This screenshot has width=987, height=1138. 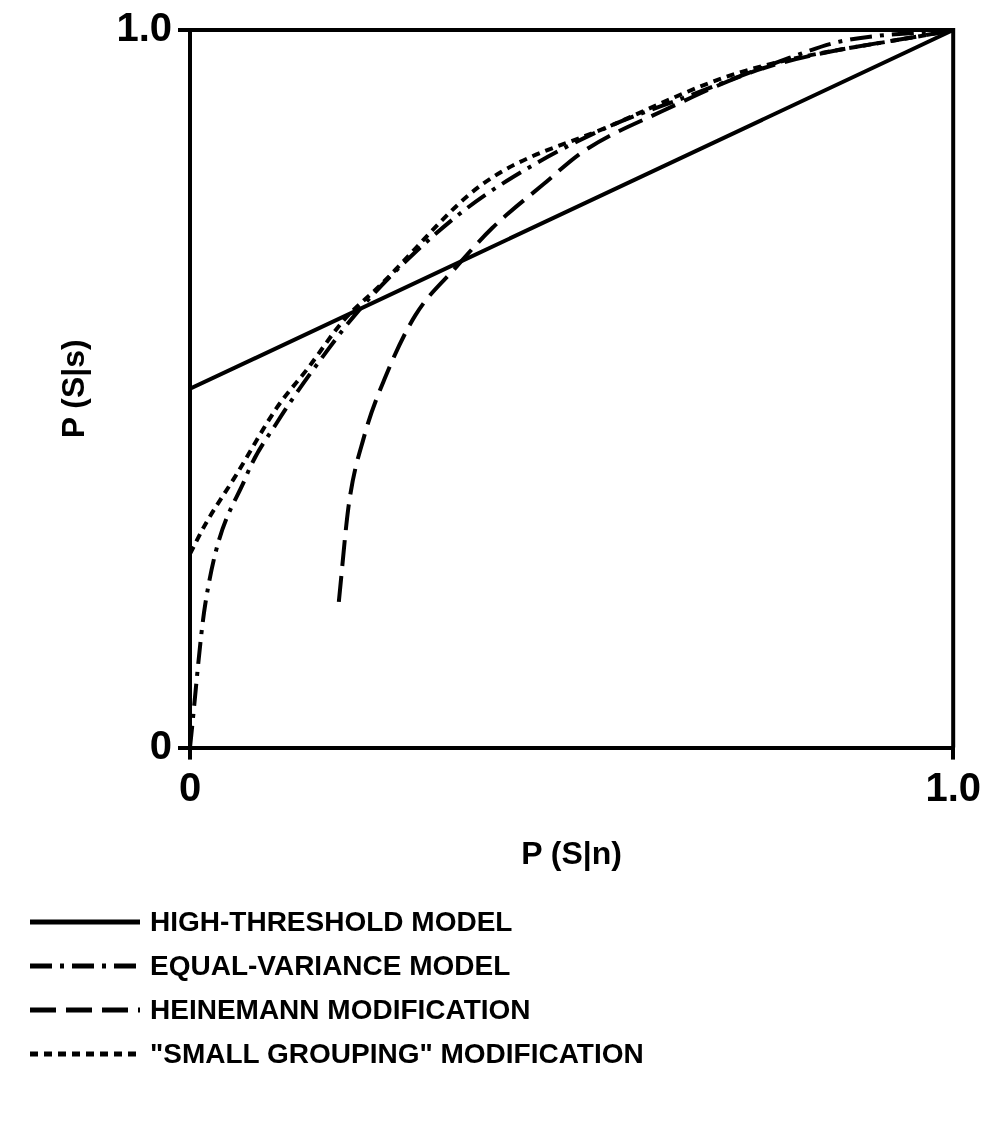 I want to click on legend-label: "SMALL GROUPING" MODIFICATION, so click(x=397, y=1054).